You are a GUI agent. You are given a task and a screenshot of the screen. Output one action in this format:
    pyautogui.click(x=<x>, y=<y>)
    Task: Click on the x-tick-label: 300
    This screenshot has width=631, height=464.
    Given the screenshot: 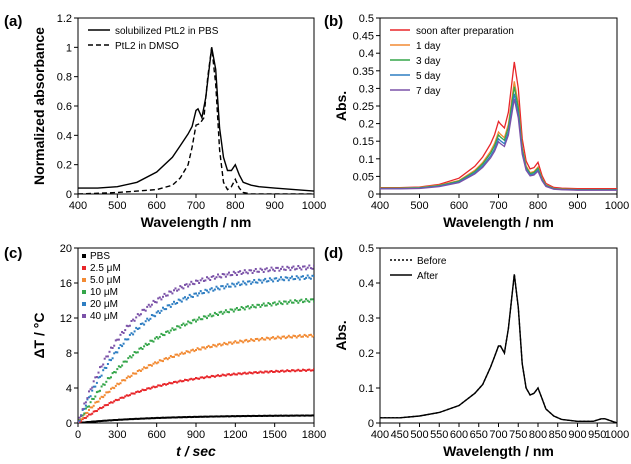 What is the action you would take?
    pyautogui.click(x=117, y=435)
    